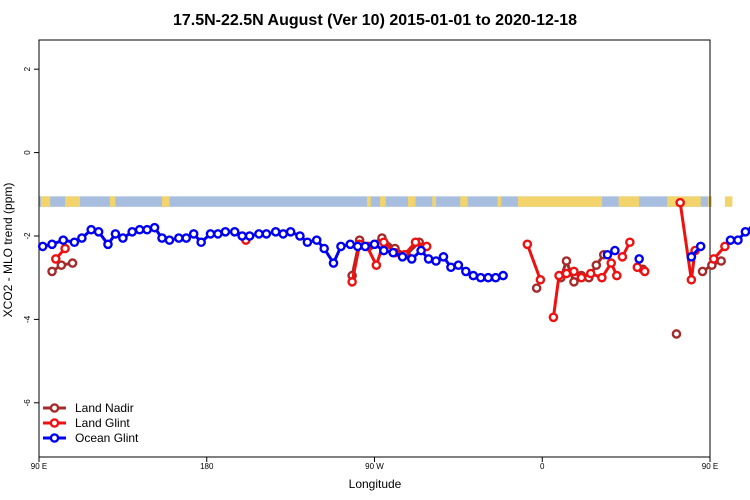  Describe the element at coordinates (207, 466) in the screenshot. I see `x-tick-label: 180` at that location.